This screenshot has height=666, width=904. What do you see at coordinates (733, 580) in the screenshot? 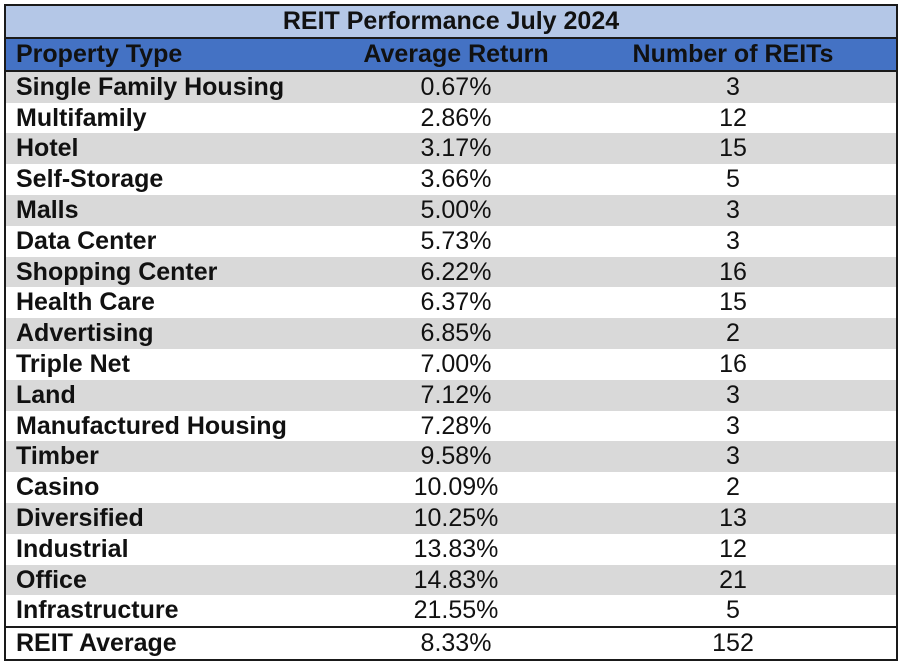
I see `cell-number-of-reits: 21` at bounding box center [733, 580].